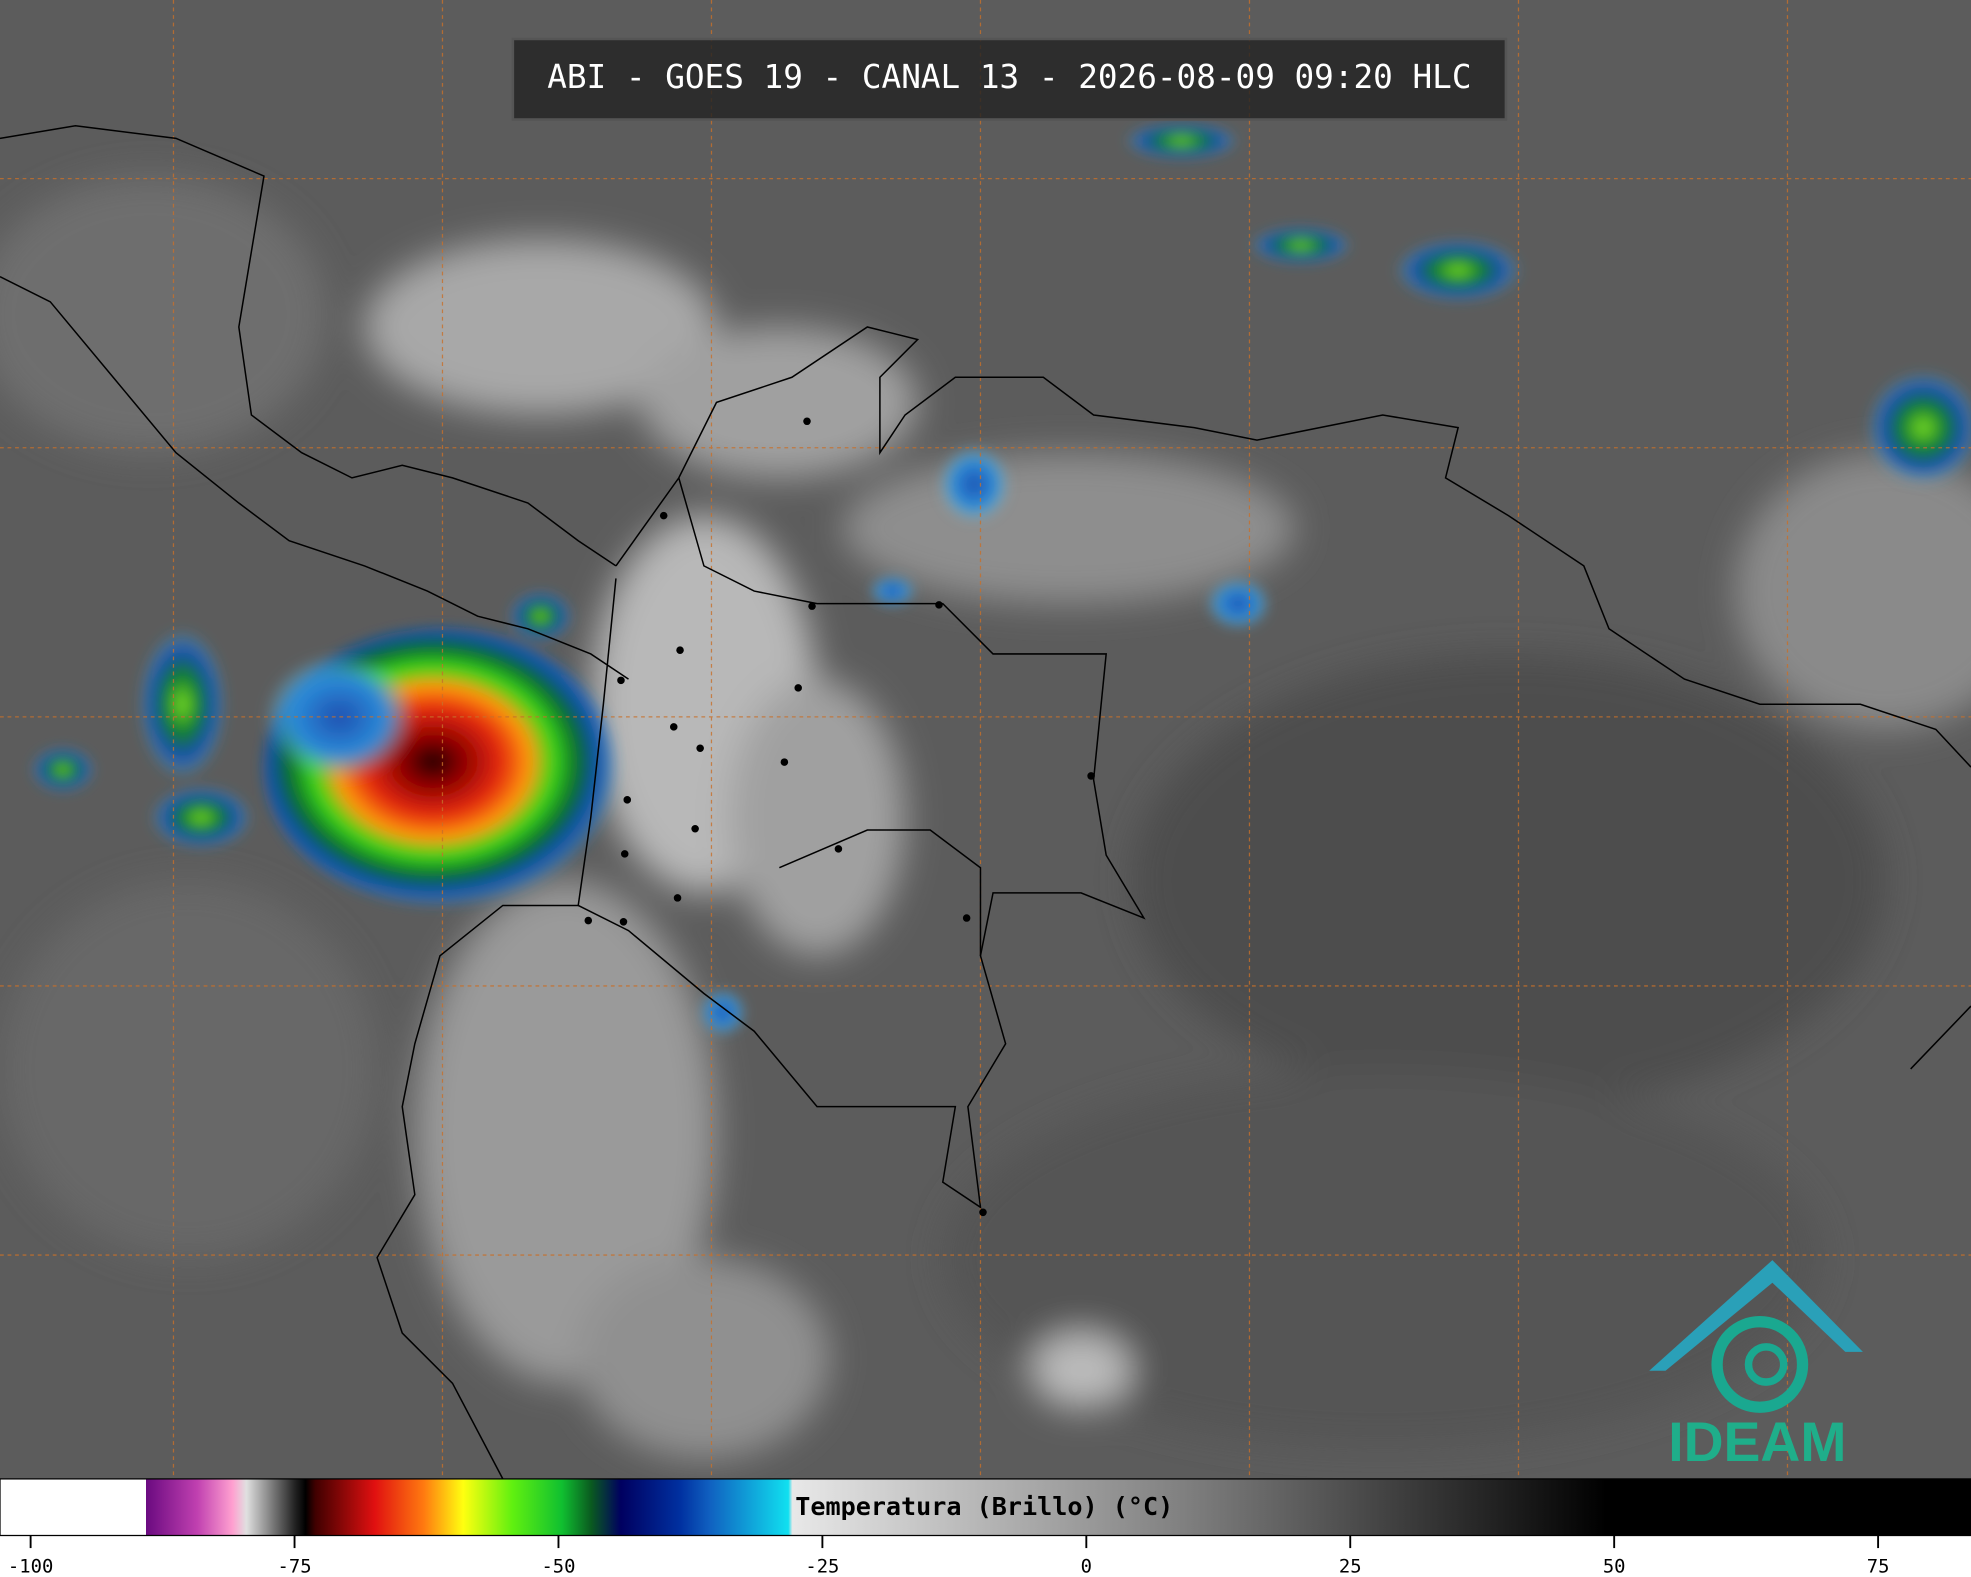 The height and width of the screenshot is (1577, 1971). Describe the element at coordinates (1756, 1336) in the screenshot. I see `logo-mark` at that location.